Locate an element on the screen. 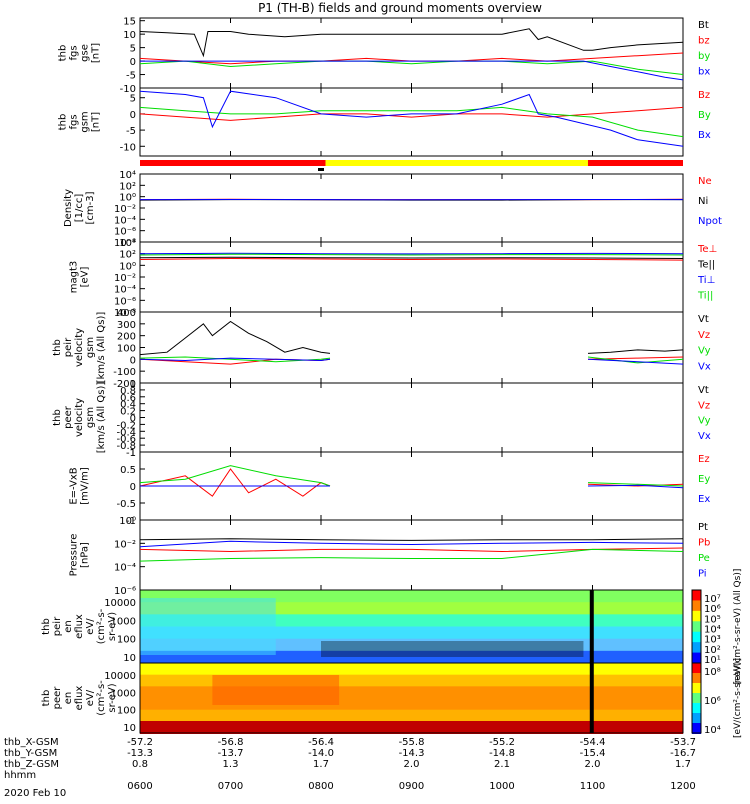 The image size is (750, 804). panel-frame-fgs_gse is located at coordinates (411, 53).